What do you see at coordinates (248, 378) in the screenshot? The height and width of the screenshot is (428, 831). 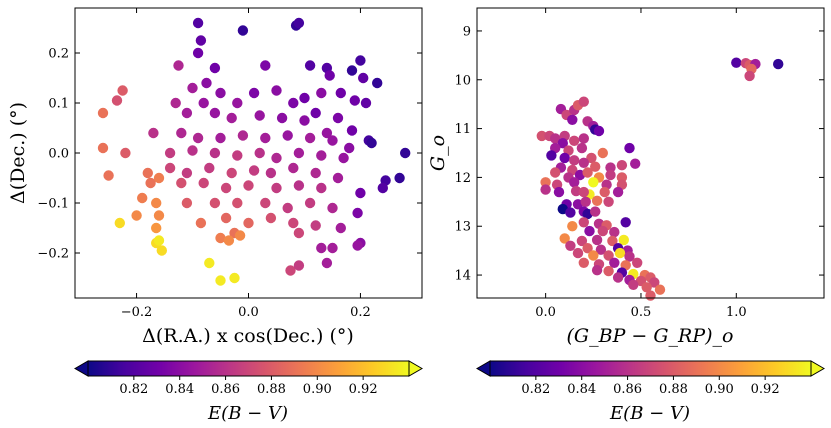 I see `colorbar-left: 0.82 0.84 0.86 0.88 0.90 0.92` at bounding box center [248, 378].